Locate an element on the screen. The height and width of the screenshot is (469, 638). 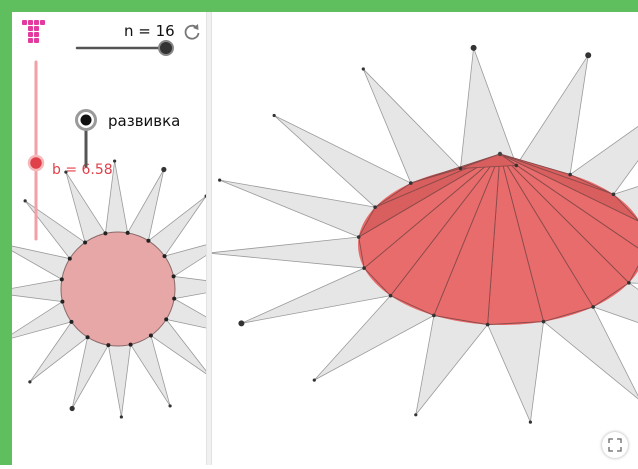
base-circle is located at coordinates (118, 289).